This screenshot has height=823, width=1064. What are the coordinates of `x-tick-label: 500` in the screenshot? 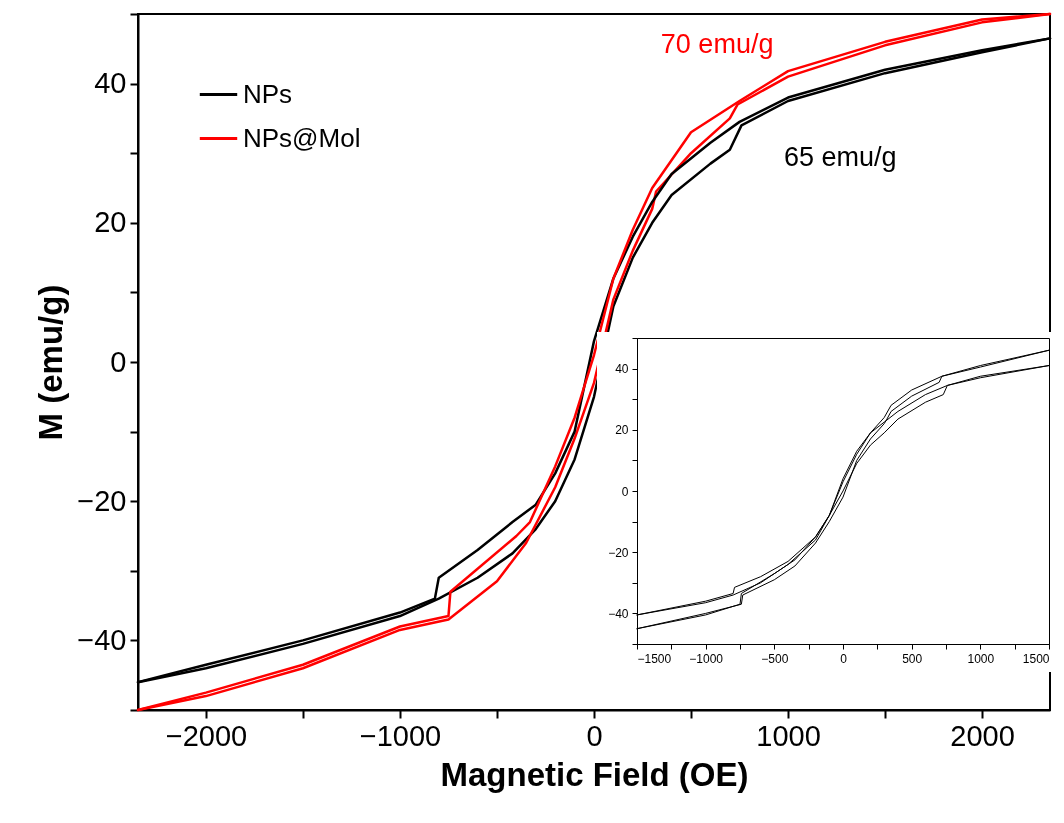 It's located at (912, 658).